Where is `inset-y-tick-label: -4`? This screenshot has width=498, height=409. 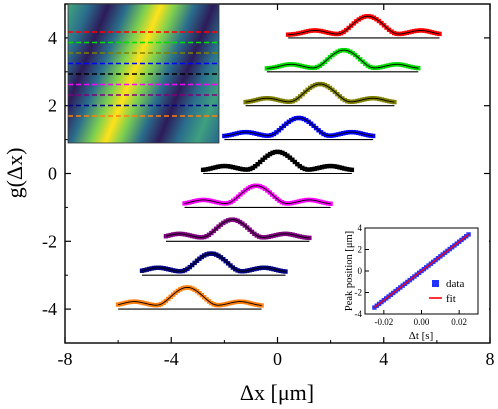 inset-y-tick-label: -4 is located at coordinates (359, 314).